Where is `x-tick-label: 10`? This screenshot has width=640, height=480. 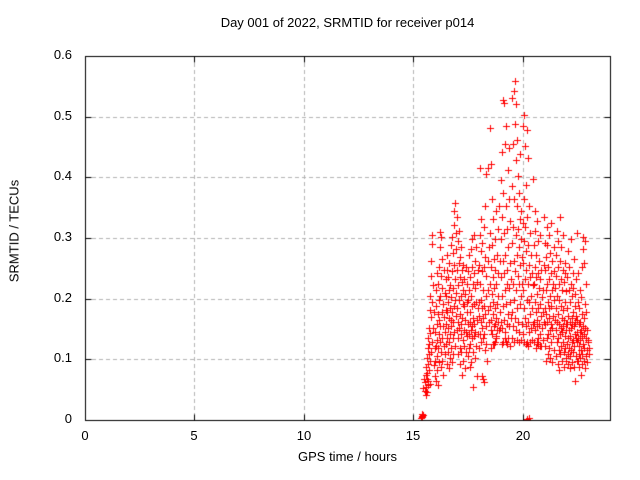
x-tick-label: 10 is located at coordinates (304, 435).